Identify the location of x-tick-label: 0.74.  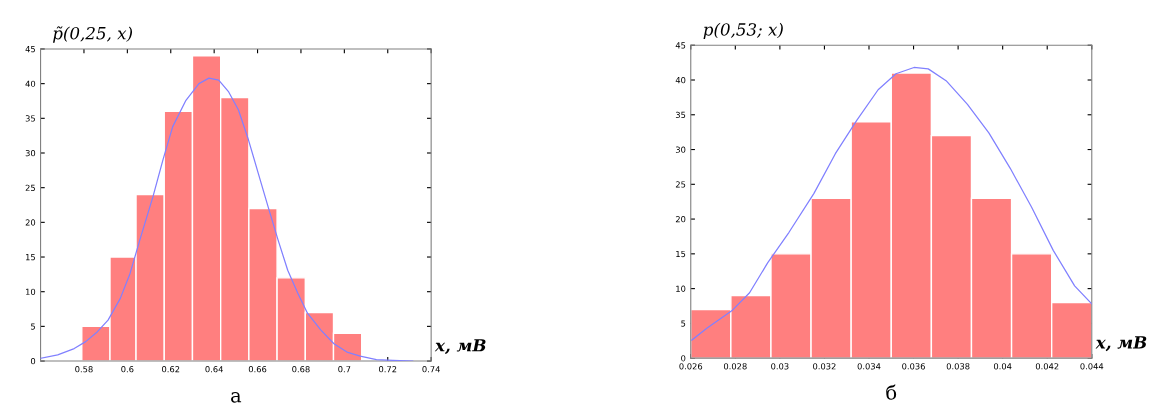
(431, 369).